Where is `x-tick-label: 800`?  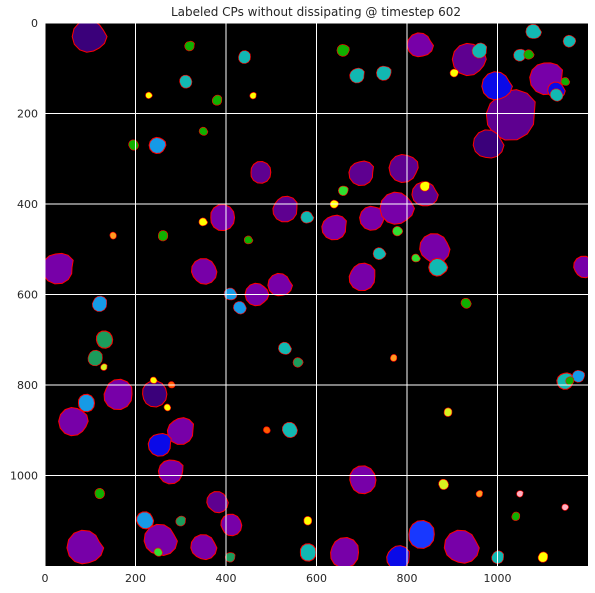
x-tick-label: 800 is located at coordinates (407, 578).